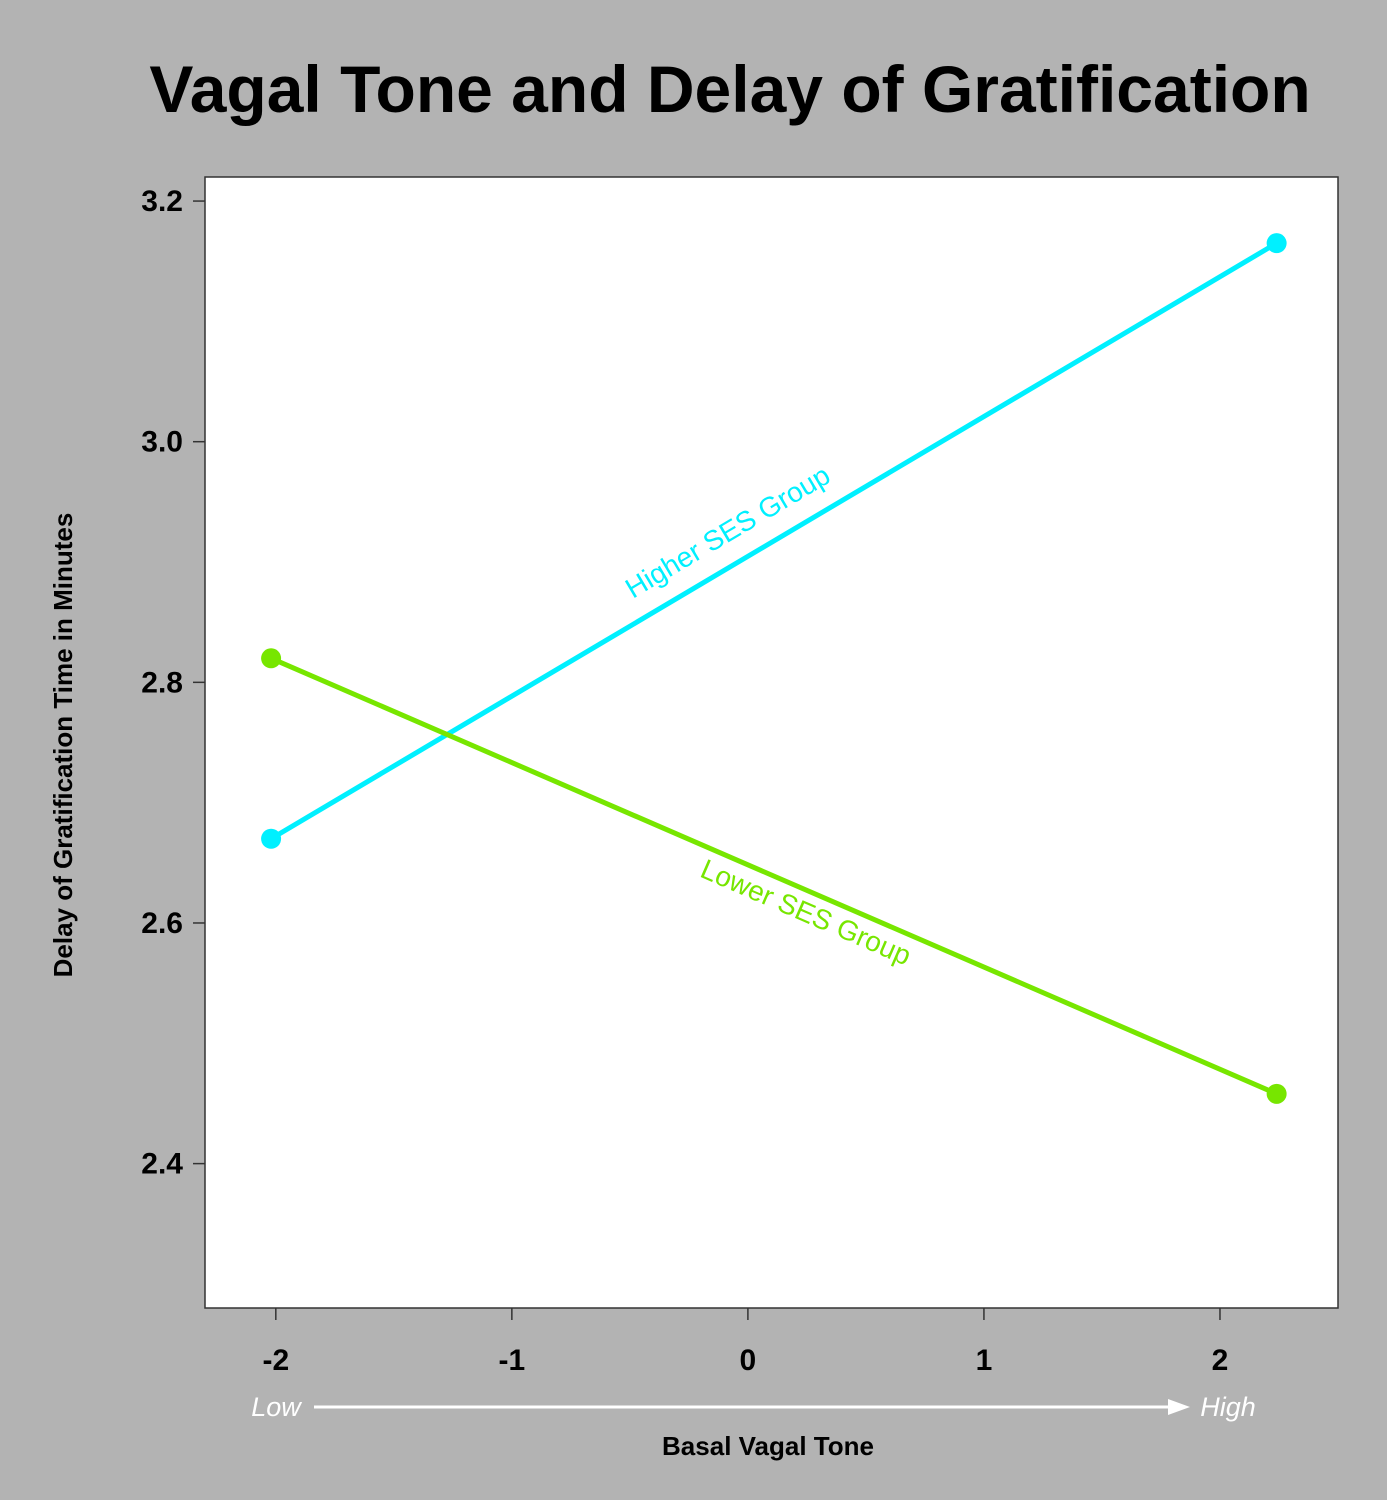  Describe the element at coordinates (162, 1164) in the screenshot. I see `y-tick-label: 2.4` at that location.